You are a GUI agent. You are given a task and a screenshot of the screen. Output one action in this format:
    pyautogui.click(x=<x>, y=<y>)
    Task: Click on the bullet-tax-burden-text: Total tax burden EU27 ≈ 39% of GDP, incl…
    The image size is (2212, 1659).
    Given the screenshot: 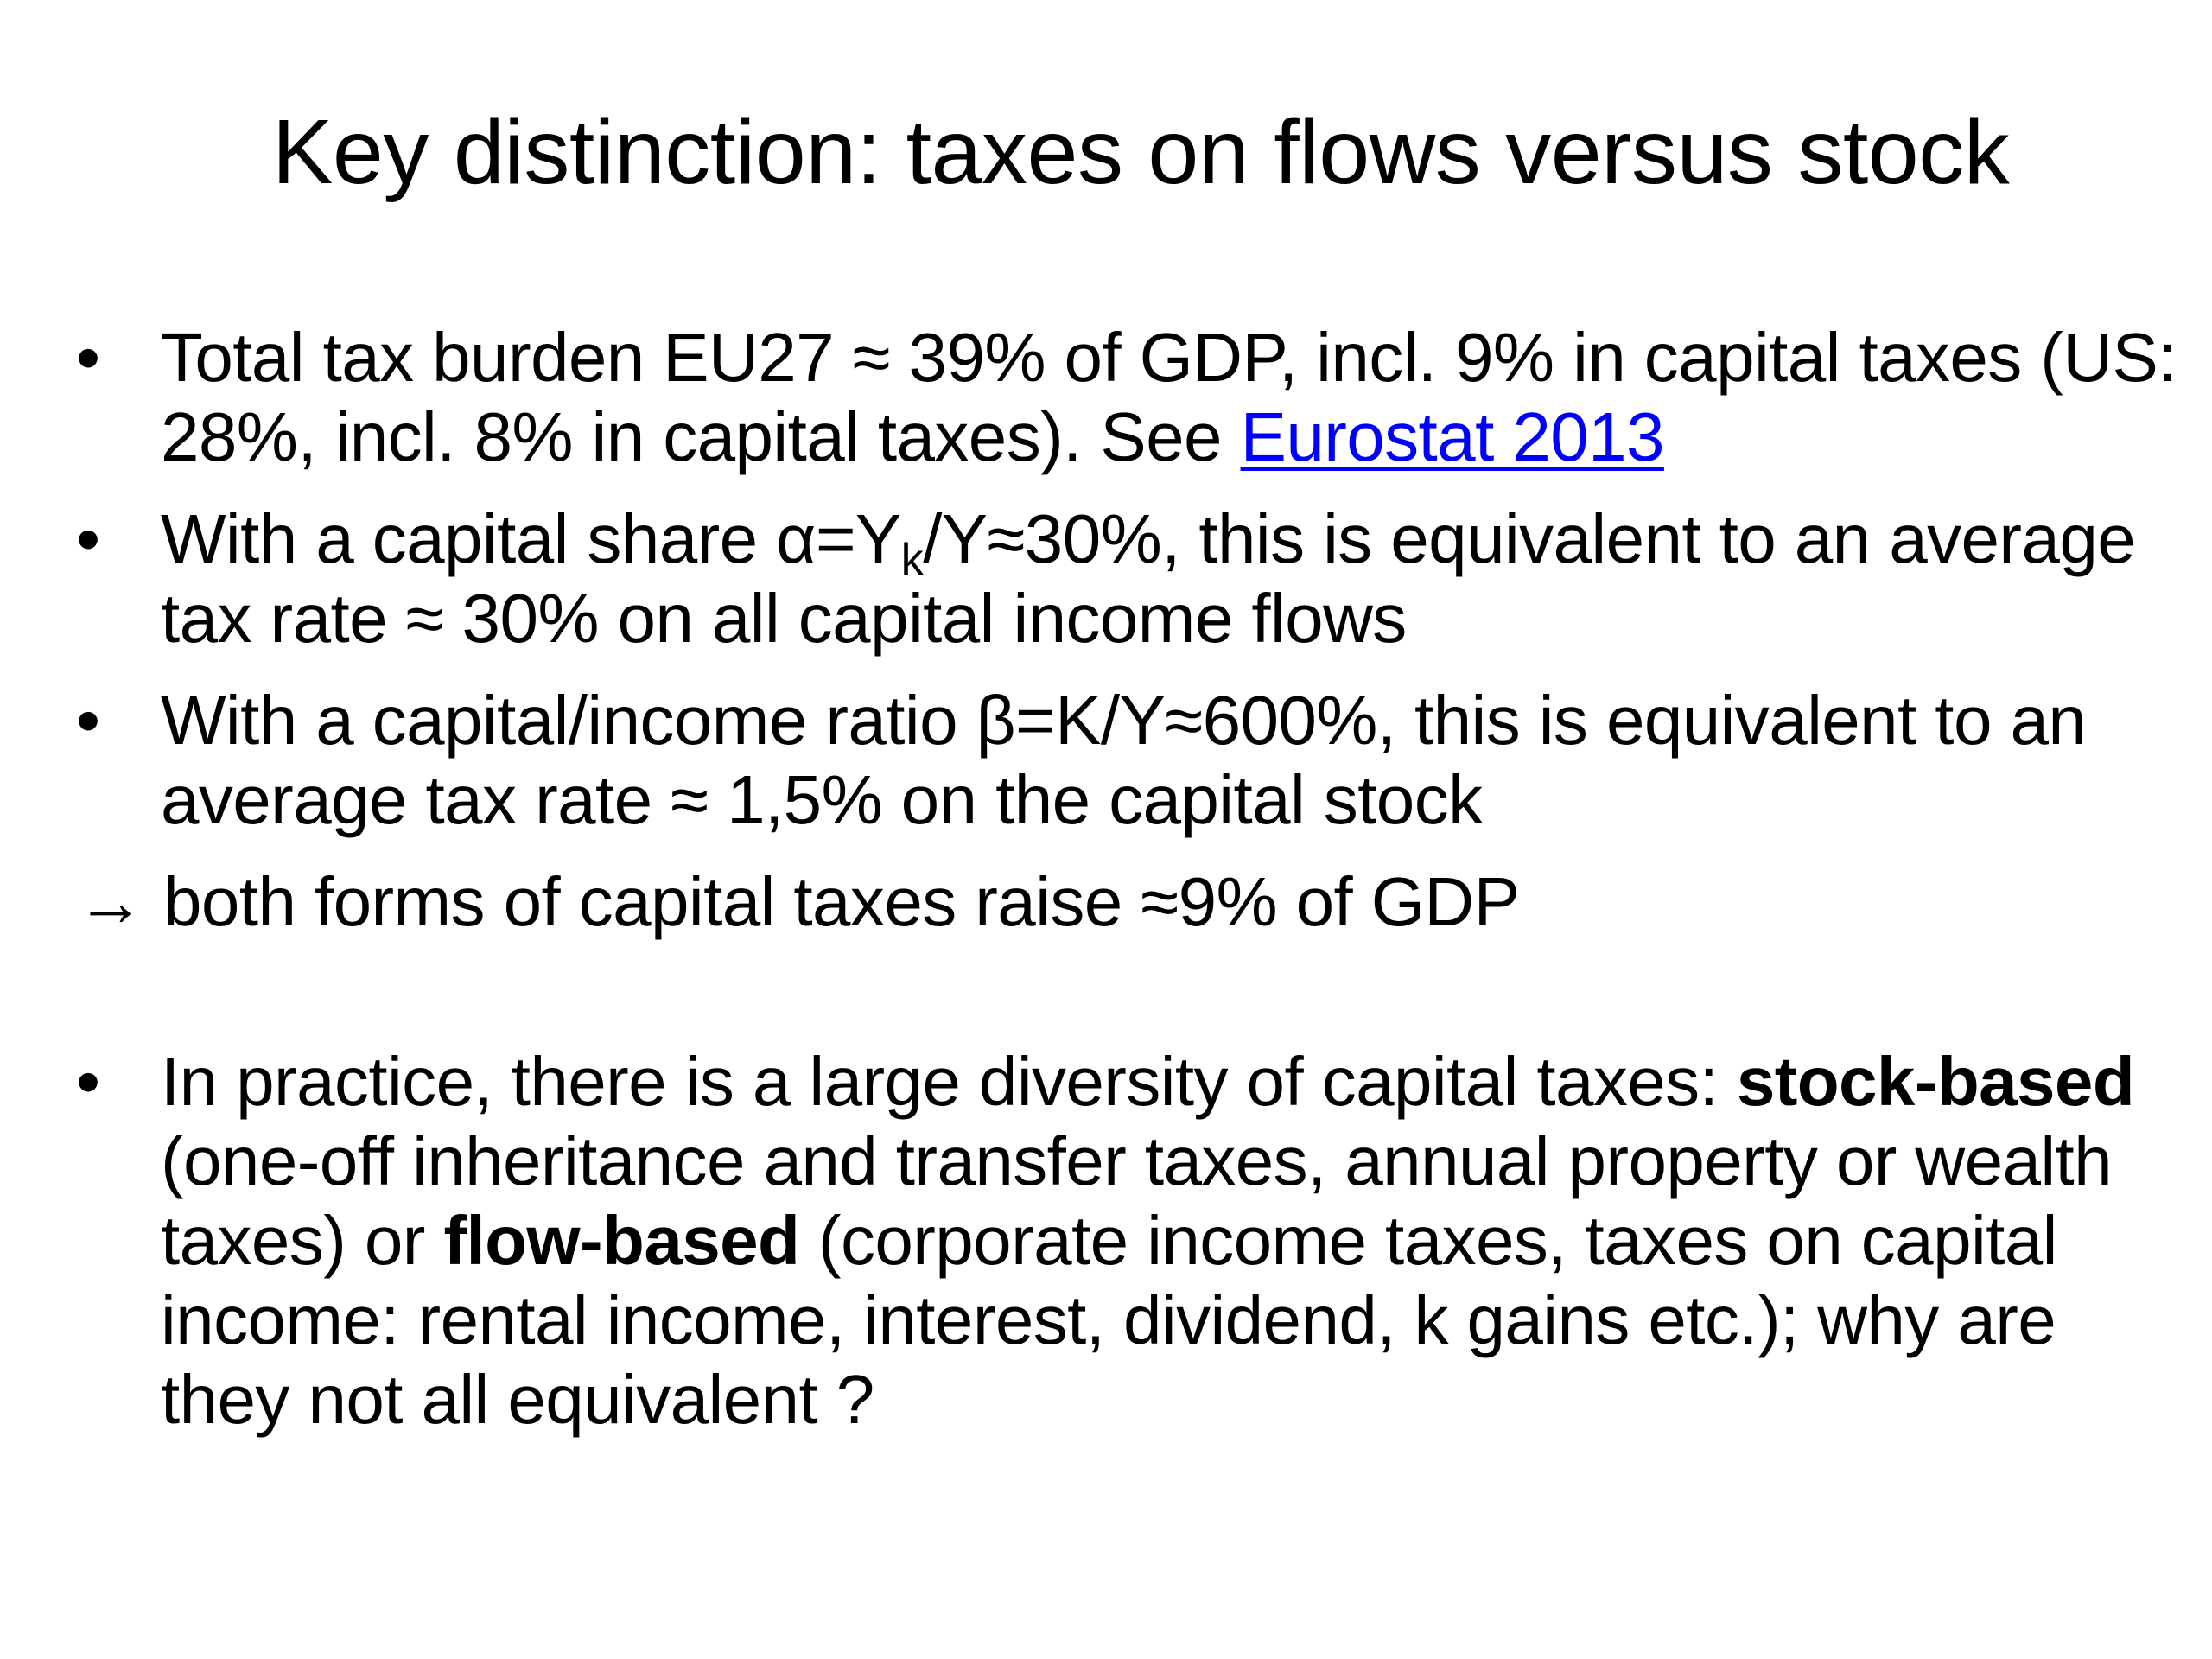 What is the action you would take?
    pyautogui.click(x=1169, y=397)
    